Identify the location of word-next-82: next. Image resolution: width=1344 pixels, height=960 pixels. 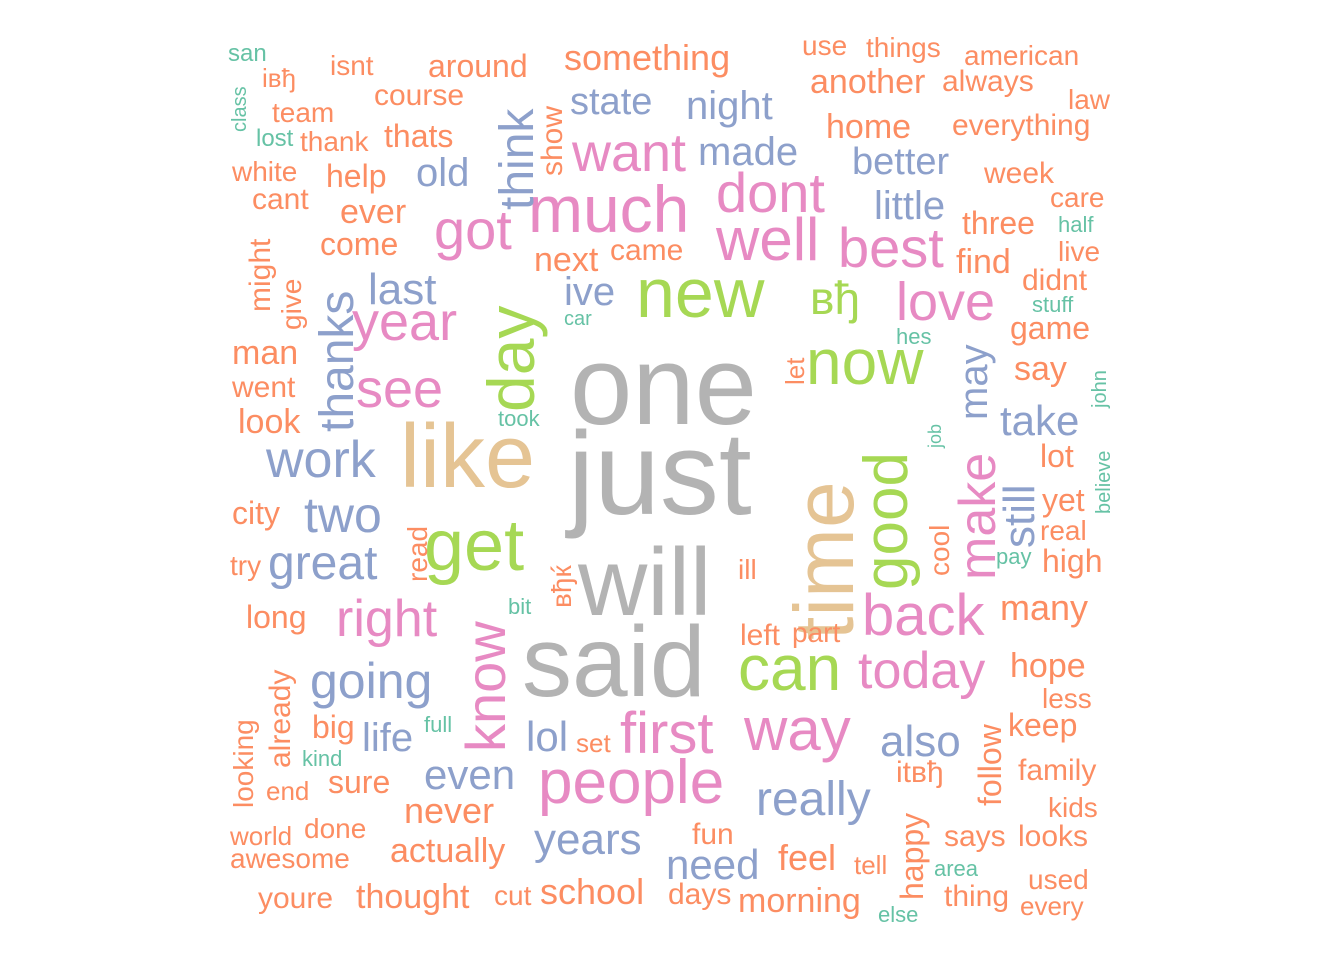
(566, 260).